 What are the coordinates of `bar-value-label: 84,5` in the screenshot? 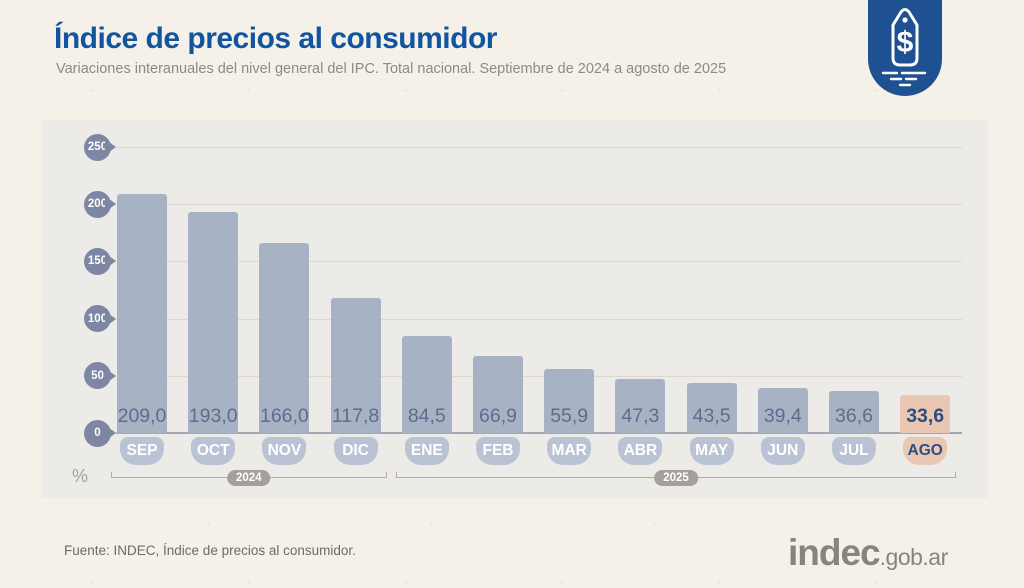 It's located at (426, 416).